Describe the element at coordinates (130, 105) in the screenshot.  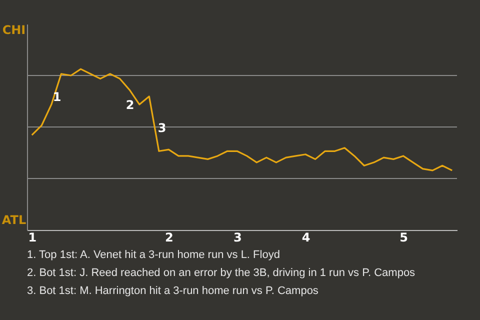
I see `annotation: 2` at that location.